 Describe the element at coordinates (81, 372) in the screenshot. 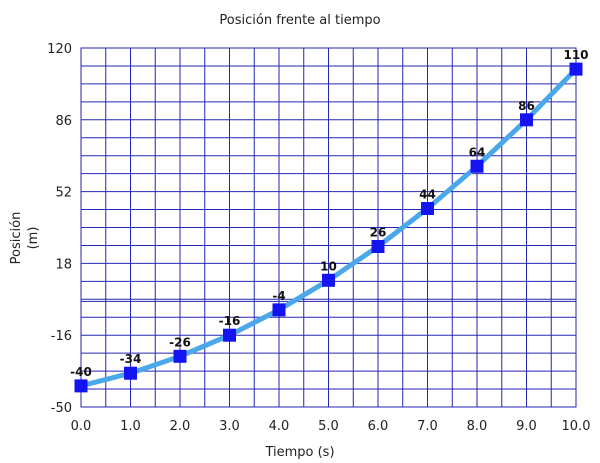

I see `data-label: -40` at that location.